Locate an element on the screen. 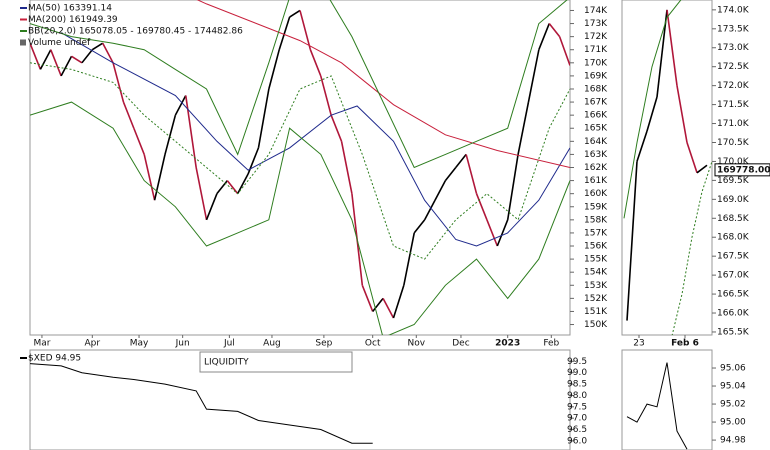  legend-swatch is located at coordinates (23, 42).